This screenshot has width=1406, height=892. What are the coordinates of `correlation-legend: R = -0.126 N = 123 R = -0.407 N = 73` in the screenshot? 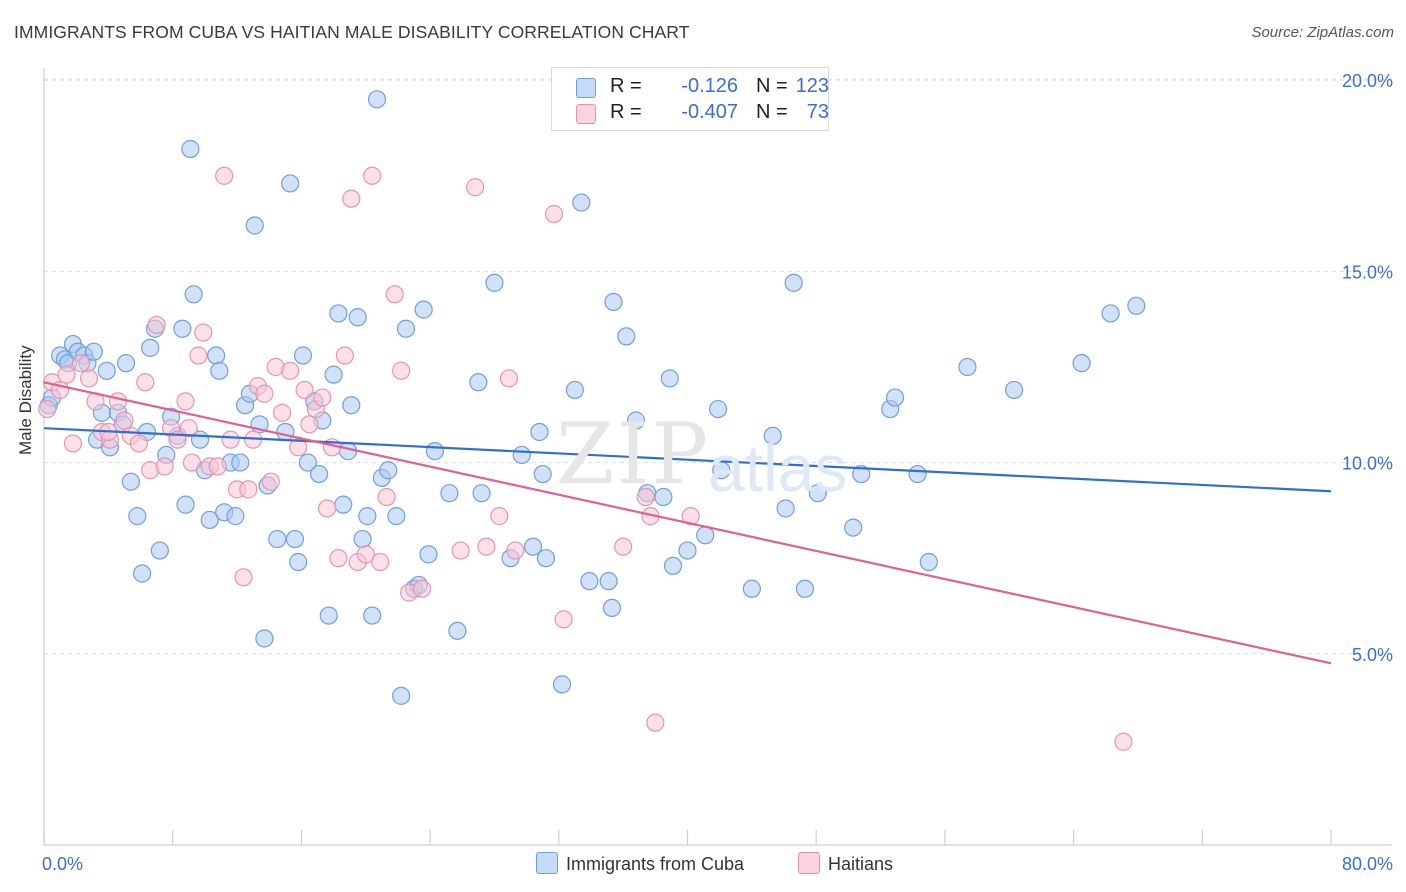 It's located at (690, 99).